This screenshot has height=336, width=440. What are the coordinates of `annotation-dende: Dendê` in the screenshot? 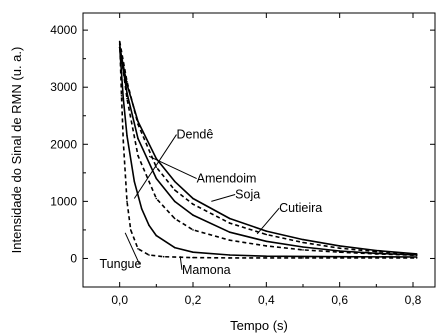 It's located at (195, 135).